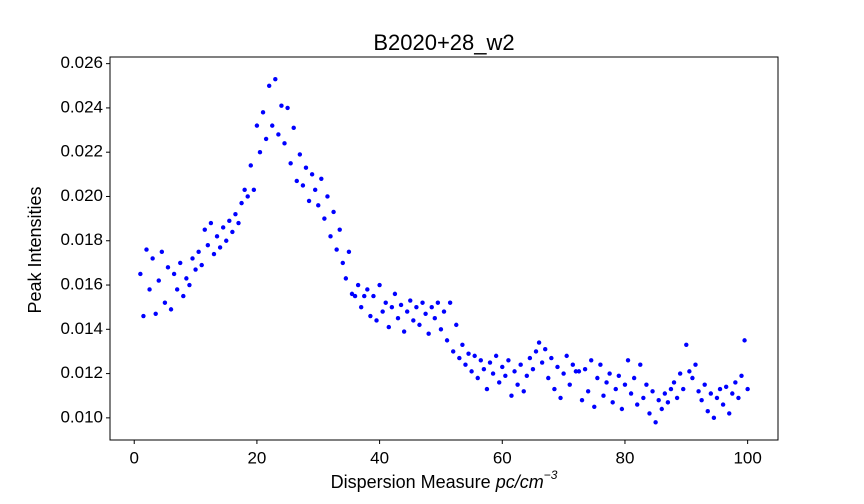  Describe the element at coordinates (379, 457) in the screenshot. I see `x-tick-label: 40` at that location.